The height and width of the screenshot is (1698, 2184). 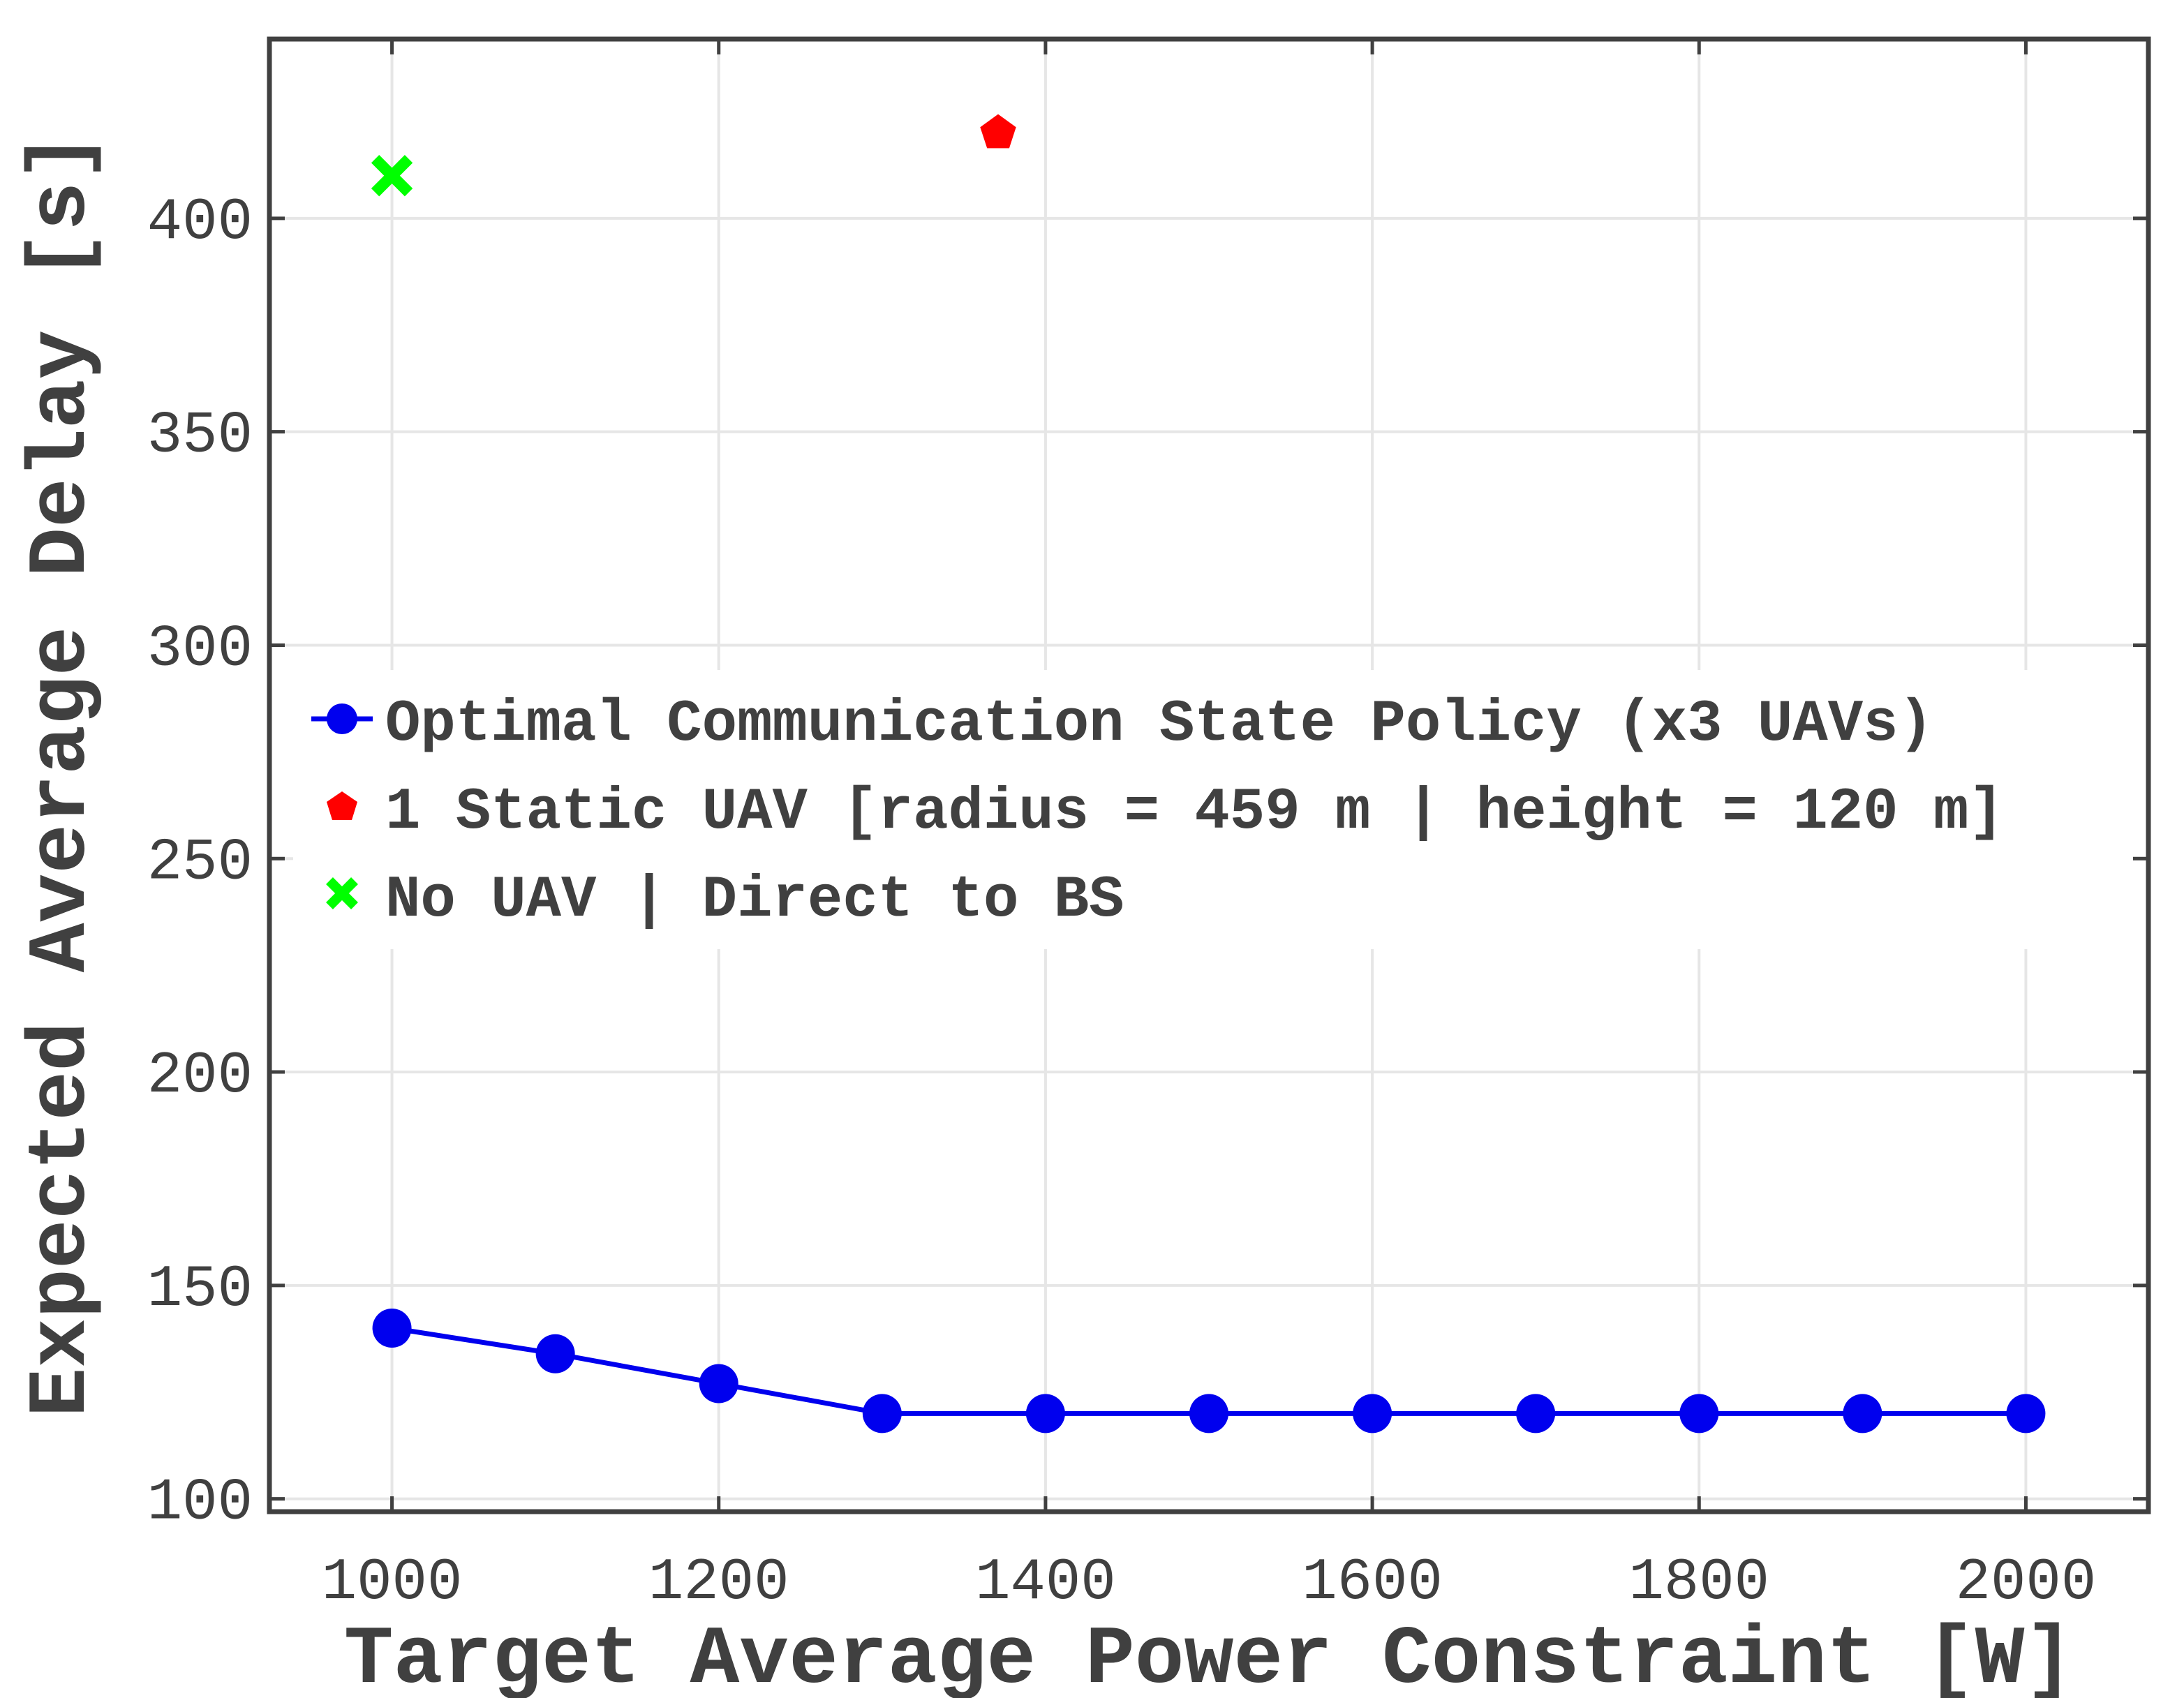 I want to click on data-point-pentagon, so click(x=998, y=131).